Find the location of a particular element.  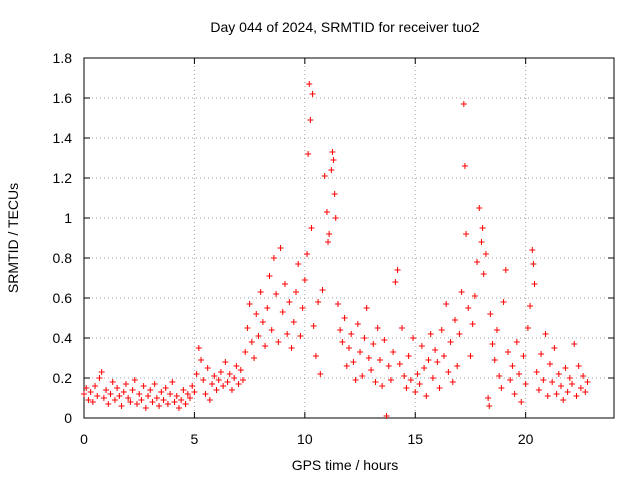

y-tick-label: 1 is located at coordinates (68, 218).